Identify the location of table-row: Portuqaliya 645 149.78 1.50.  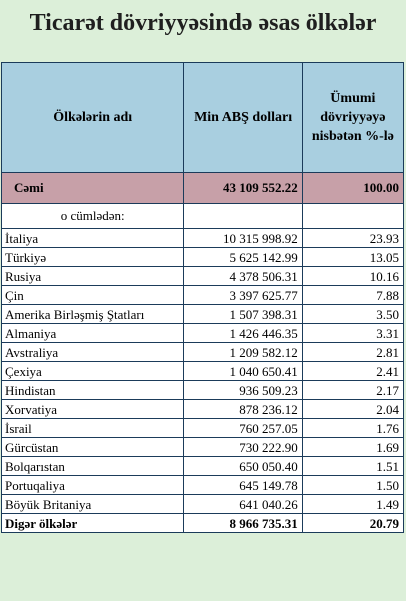
(202, 485).